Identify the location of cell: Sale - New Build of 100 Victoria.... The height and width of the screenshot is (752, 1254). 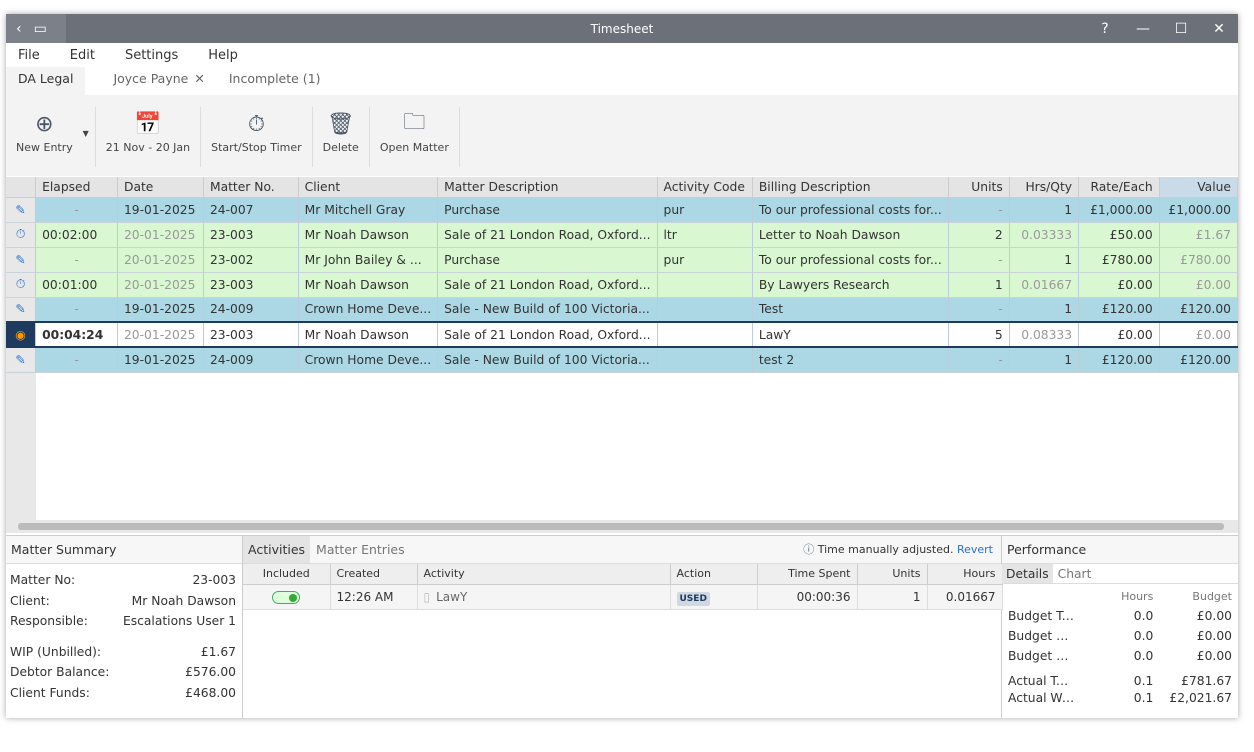
(547, 360).